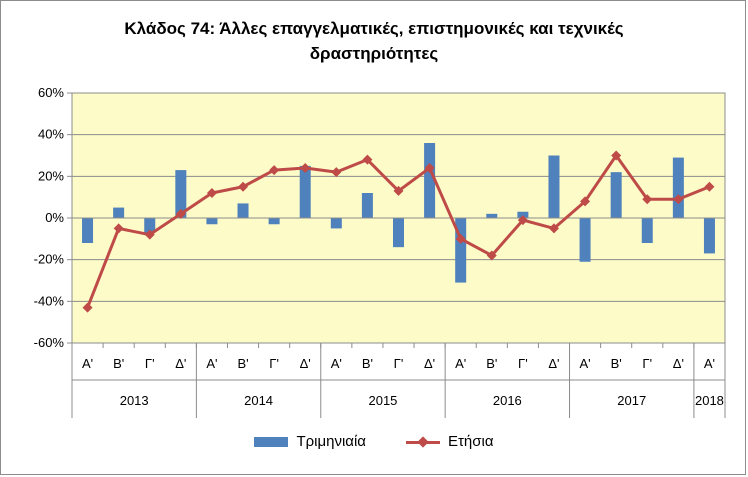  Describe the element at coordinates (422, 442) in the screenshot. I see `legend-swatch-line` at that location.